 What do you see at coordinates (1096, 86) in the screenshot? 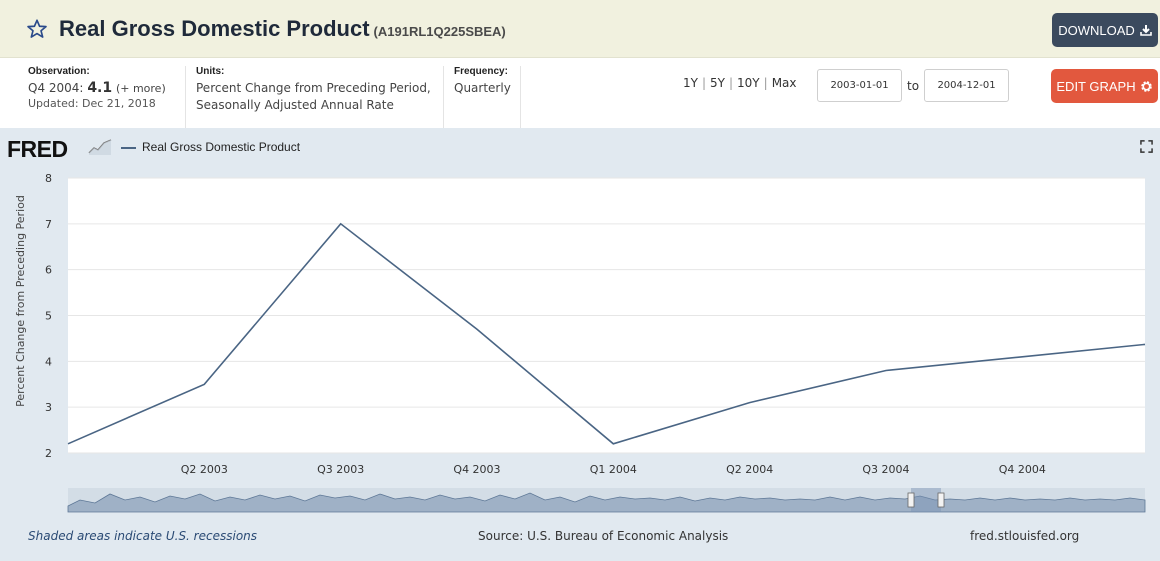
I see `edit-graph-label: EDIT GRAPH` at bounding box center [1096, 86].